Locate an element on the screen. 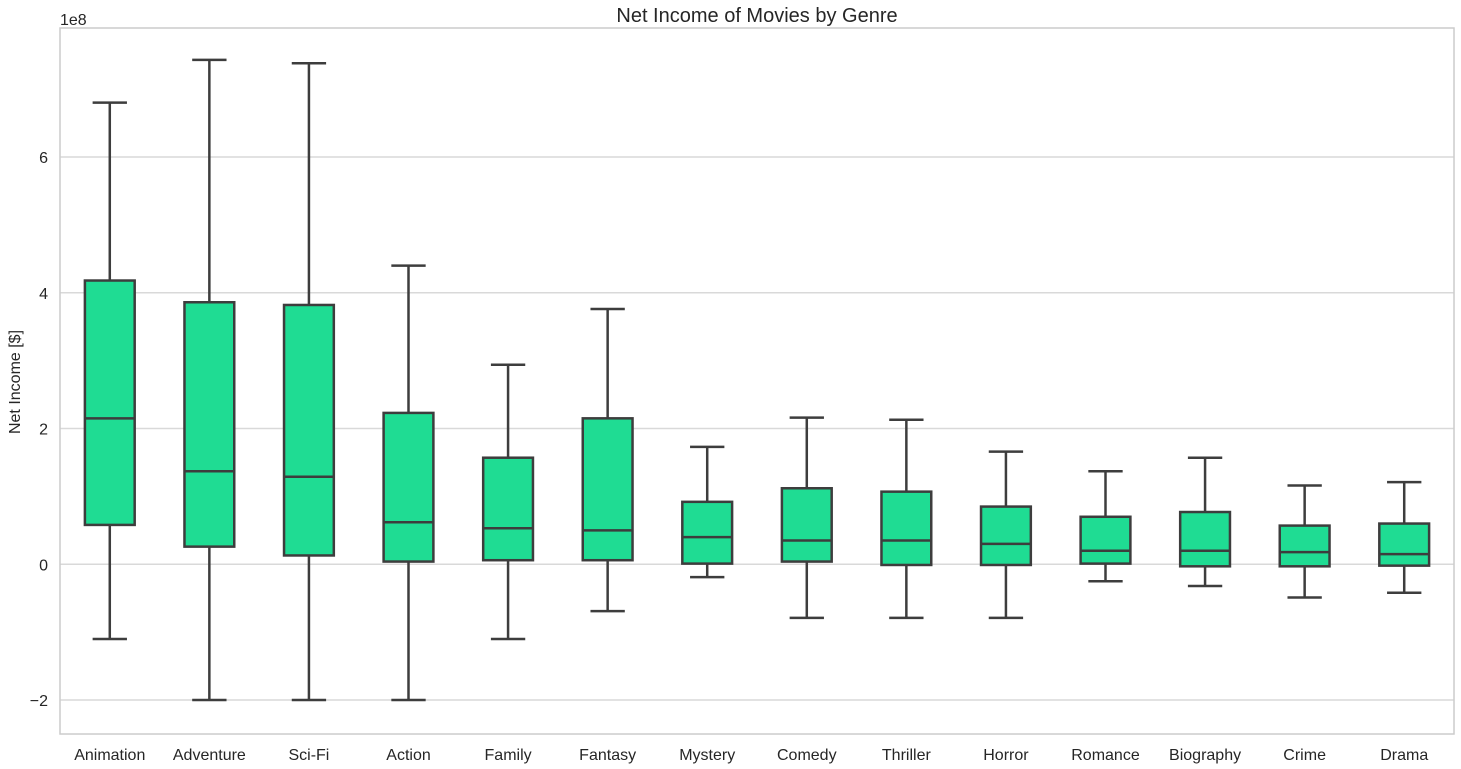 The image size is (1461, 769). box-family is located at coordinates (508, 502).